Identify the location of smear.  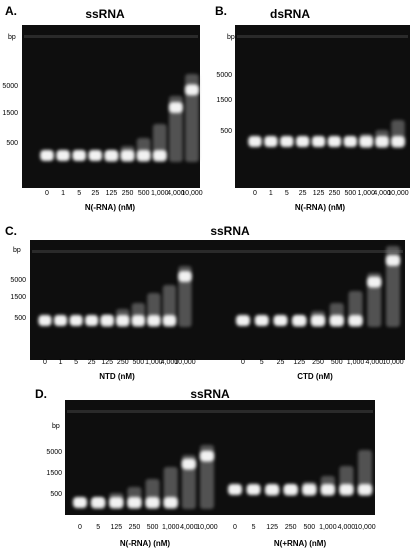
(192, 118).